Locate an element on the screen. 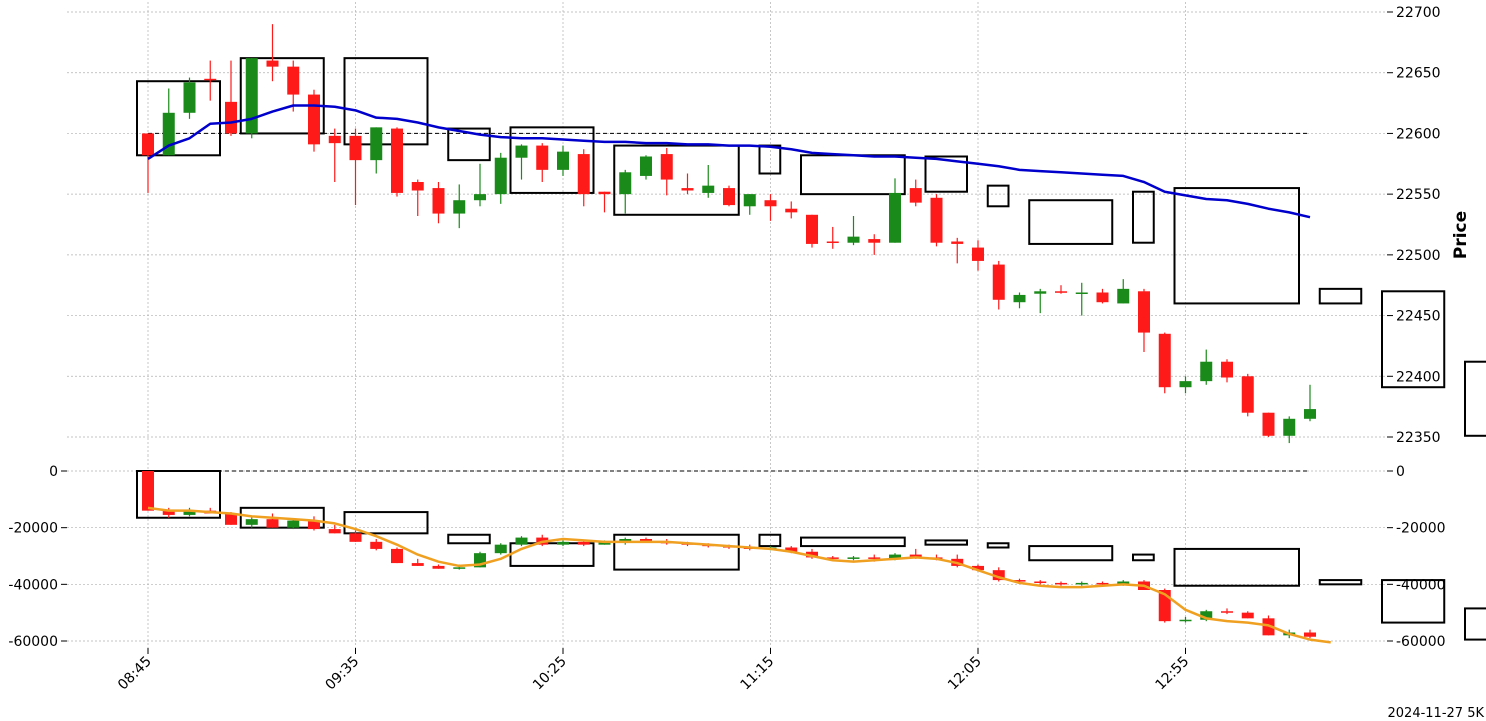 The image size is (1486, 721). x-tick-label: 10:25 is located at coordinates (550, 674).